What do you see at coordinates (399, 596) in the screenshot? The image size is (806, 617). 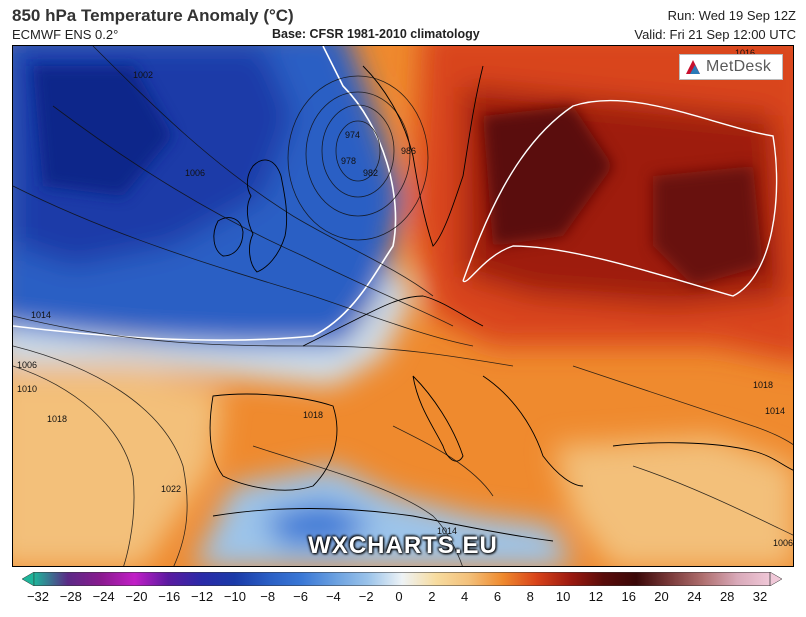 I see `colorbar-tick-label: 0` at bounding box center [399, 596].